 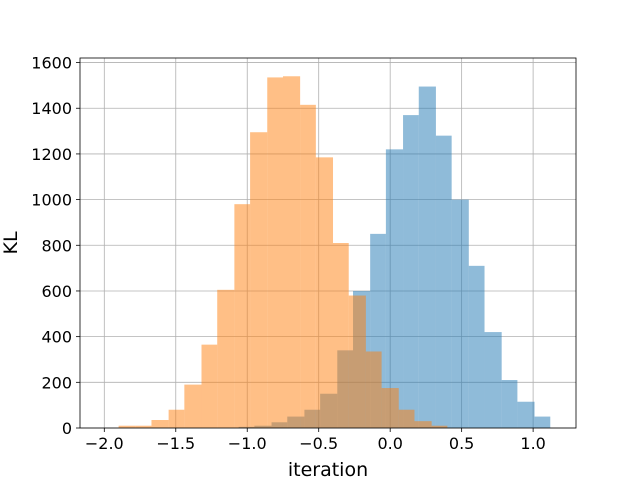 What do you see at coordinates (104, 443) in the screenshot?
I see `x-tick-label: −2.0` at bounding box center [104, 443].